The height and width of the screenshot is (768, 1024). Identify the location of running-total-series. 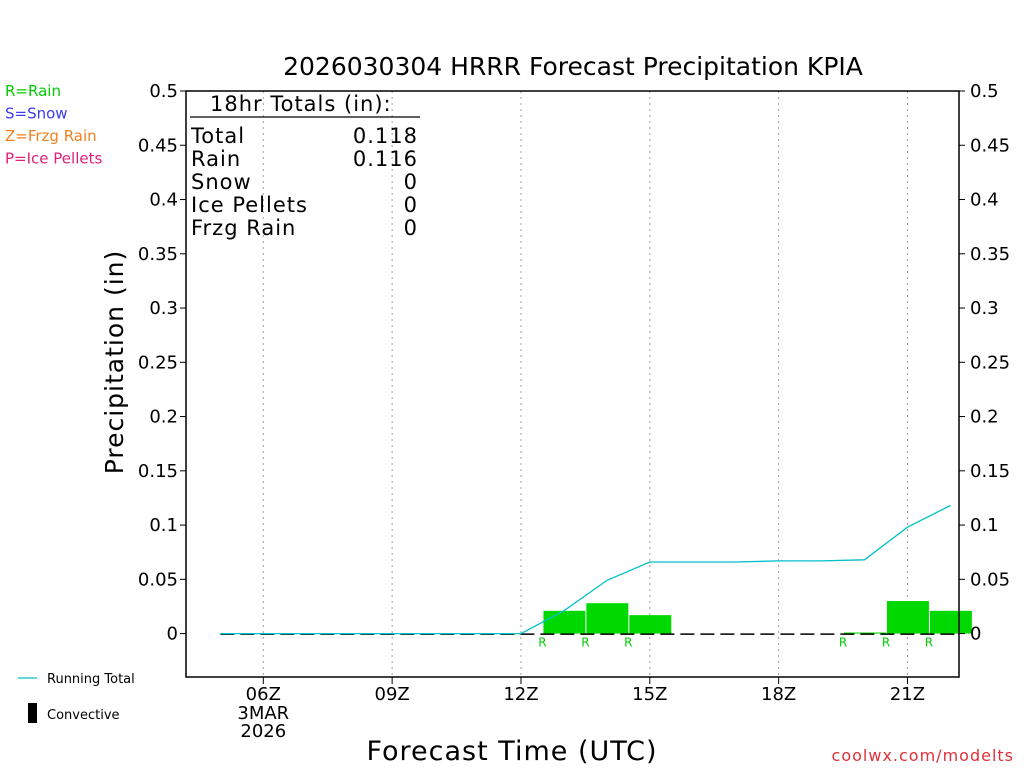
(585, 569).